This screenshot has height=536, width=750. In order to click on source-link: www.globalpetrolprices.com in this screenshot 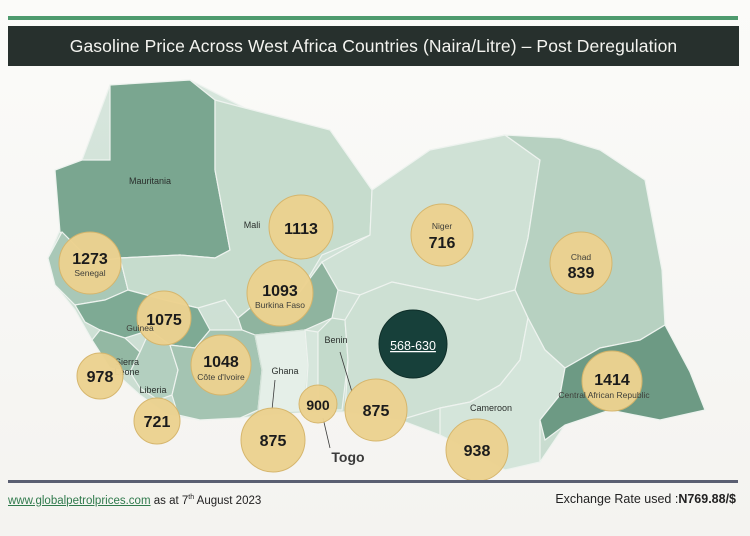, I will do `click(79, 500)`.